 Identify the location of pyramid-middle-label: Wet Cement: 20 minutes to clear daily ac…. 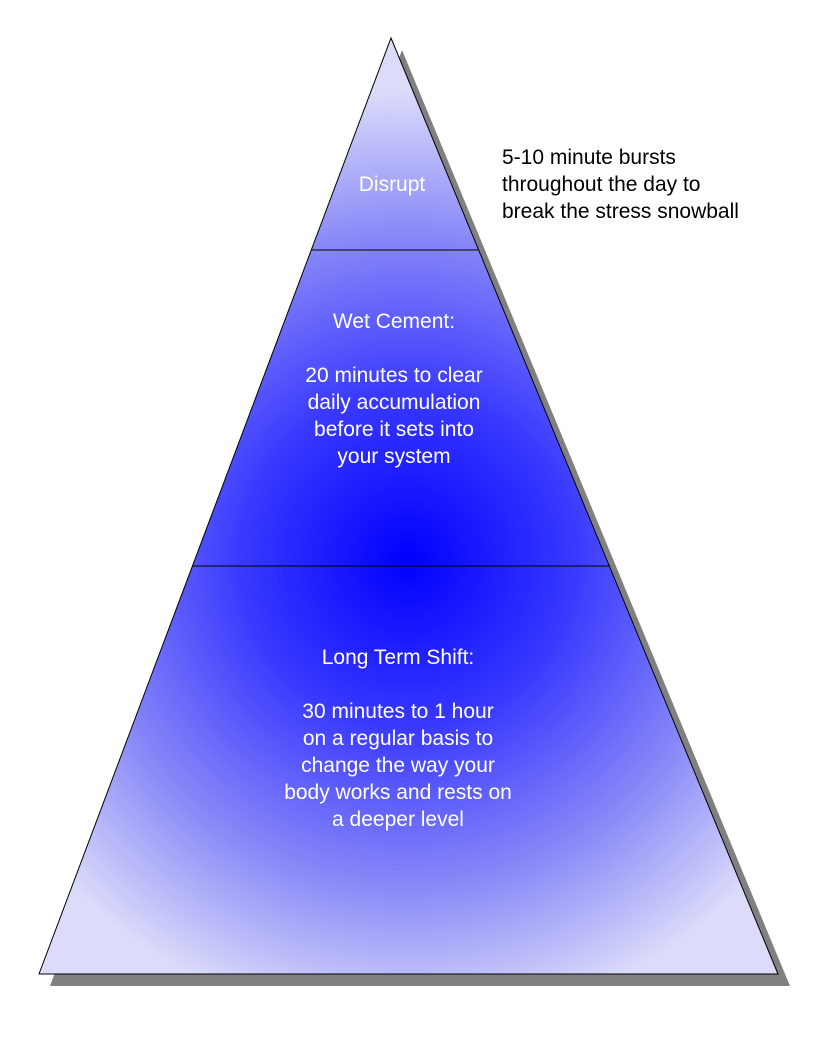
(394, 389).